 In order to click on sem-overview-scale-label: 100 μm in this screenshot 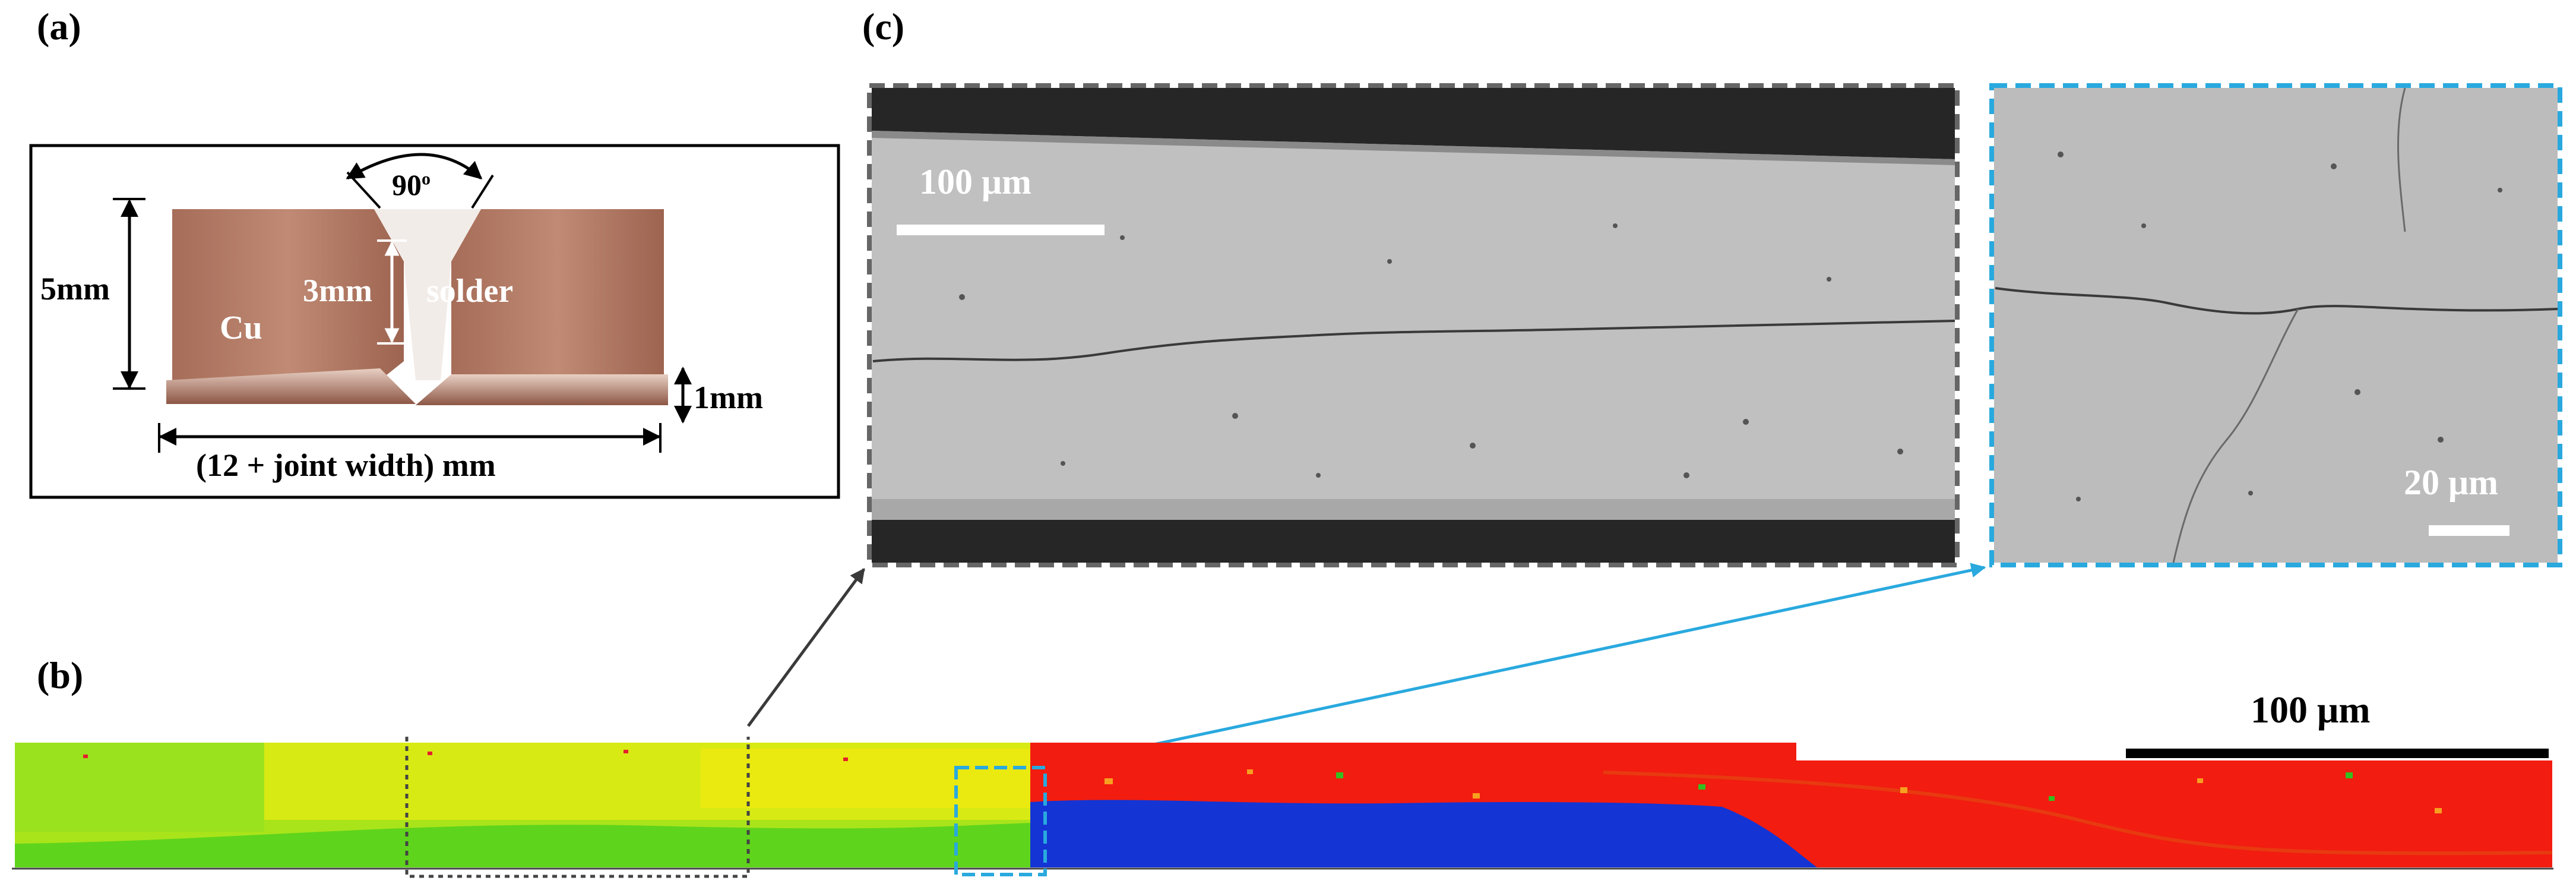, I will do `click(975, 181)`.